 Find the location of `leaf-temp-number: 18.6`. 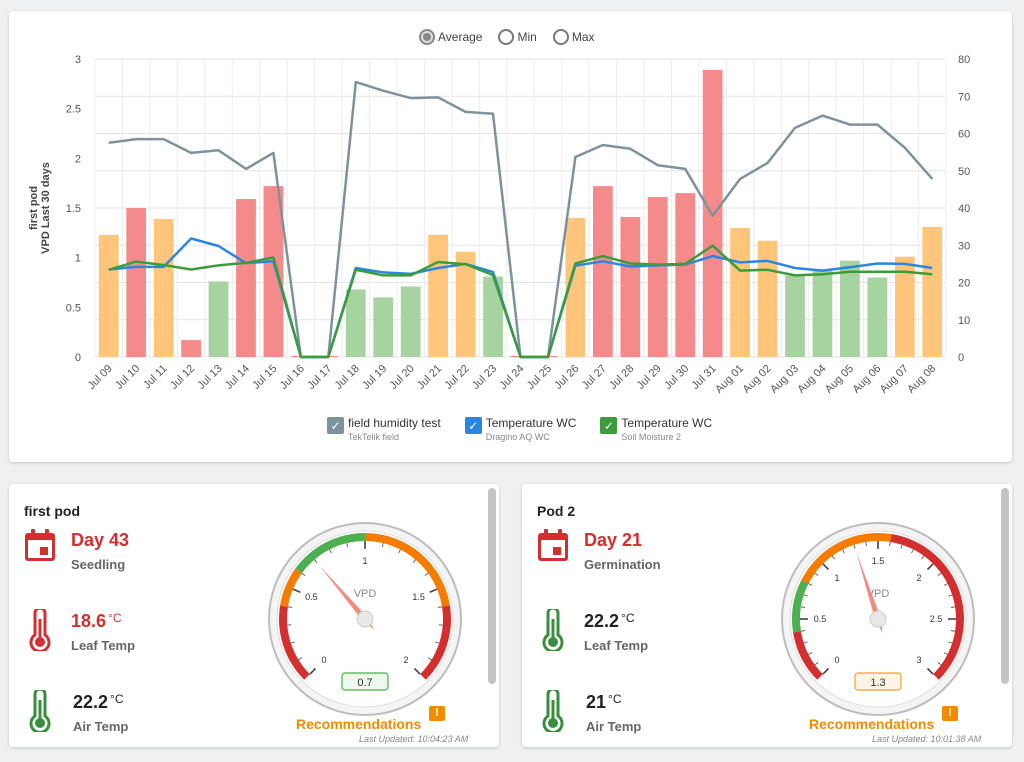

leaf-temp-number: 18.6 is located at coordinates (89, 621).